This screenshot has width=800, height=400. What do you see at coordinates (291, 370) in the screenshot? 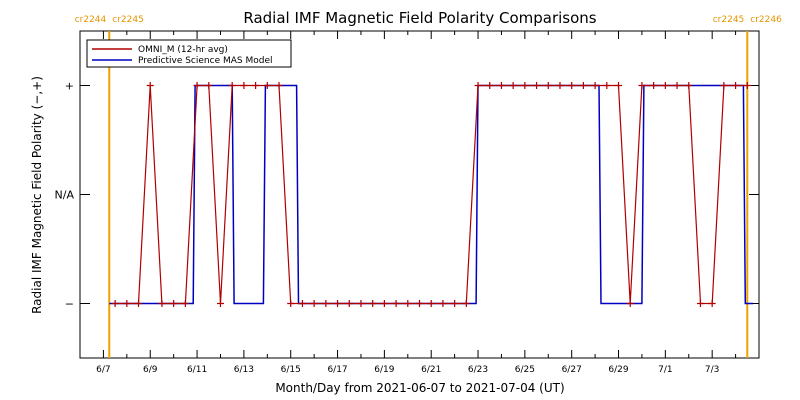
I see `x-tick-label: 6/15` at bounding box center [291, 370].